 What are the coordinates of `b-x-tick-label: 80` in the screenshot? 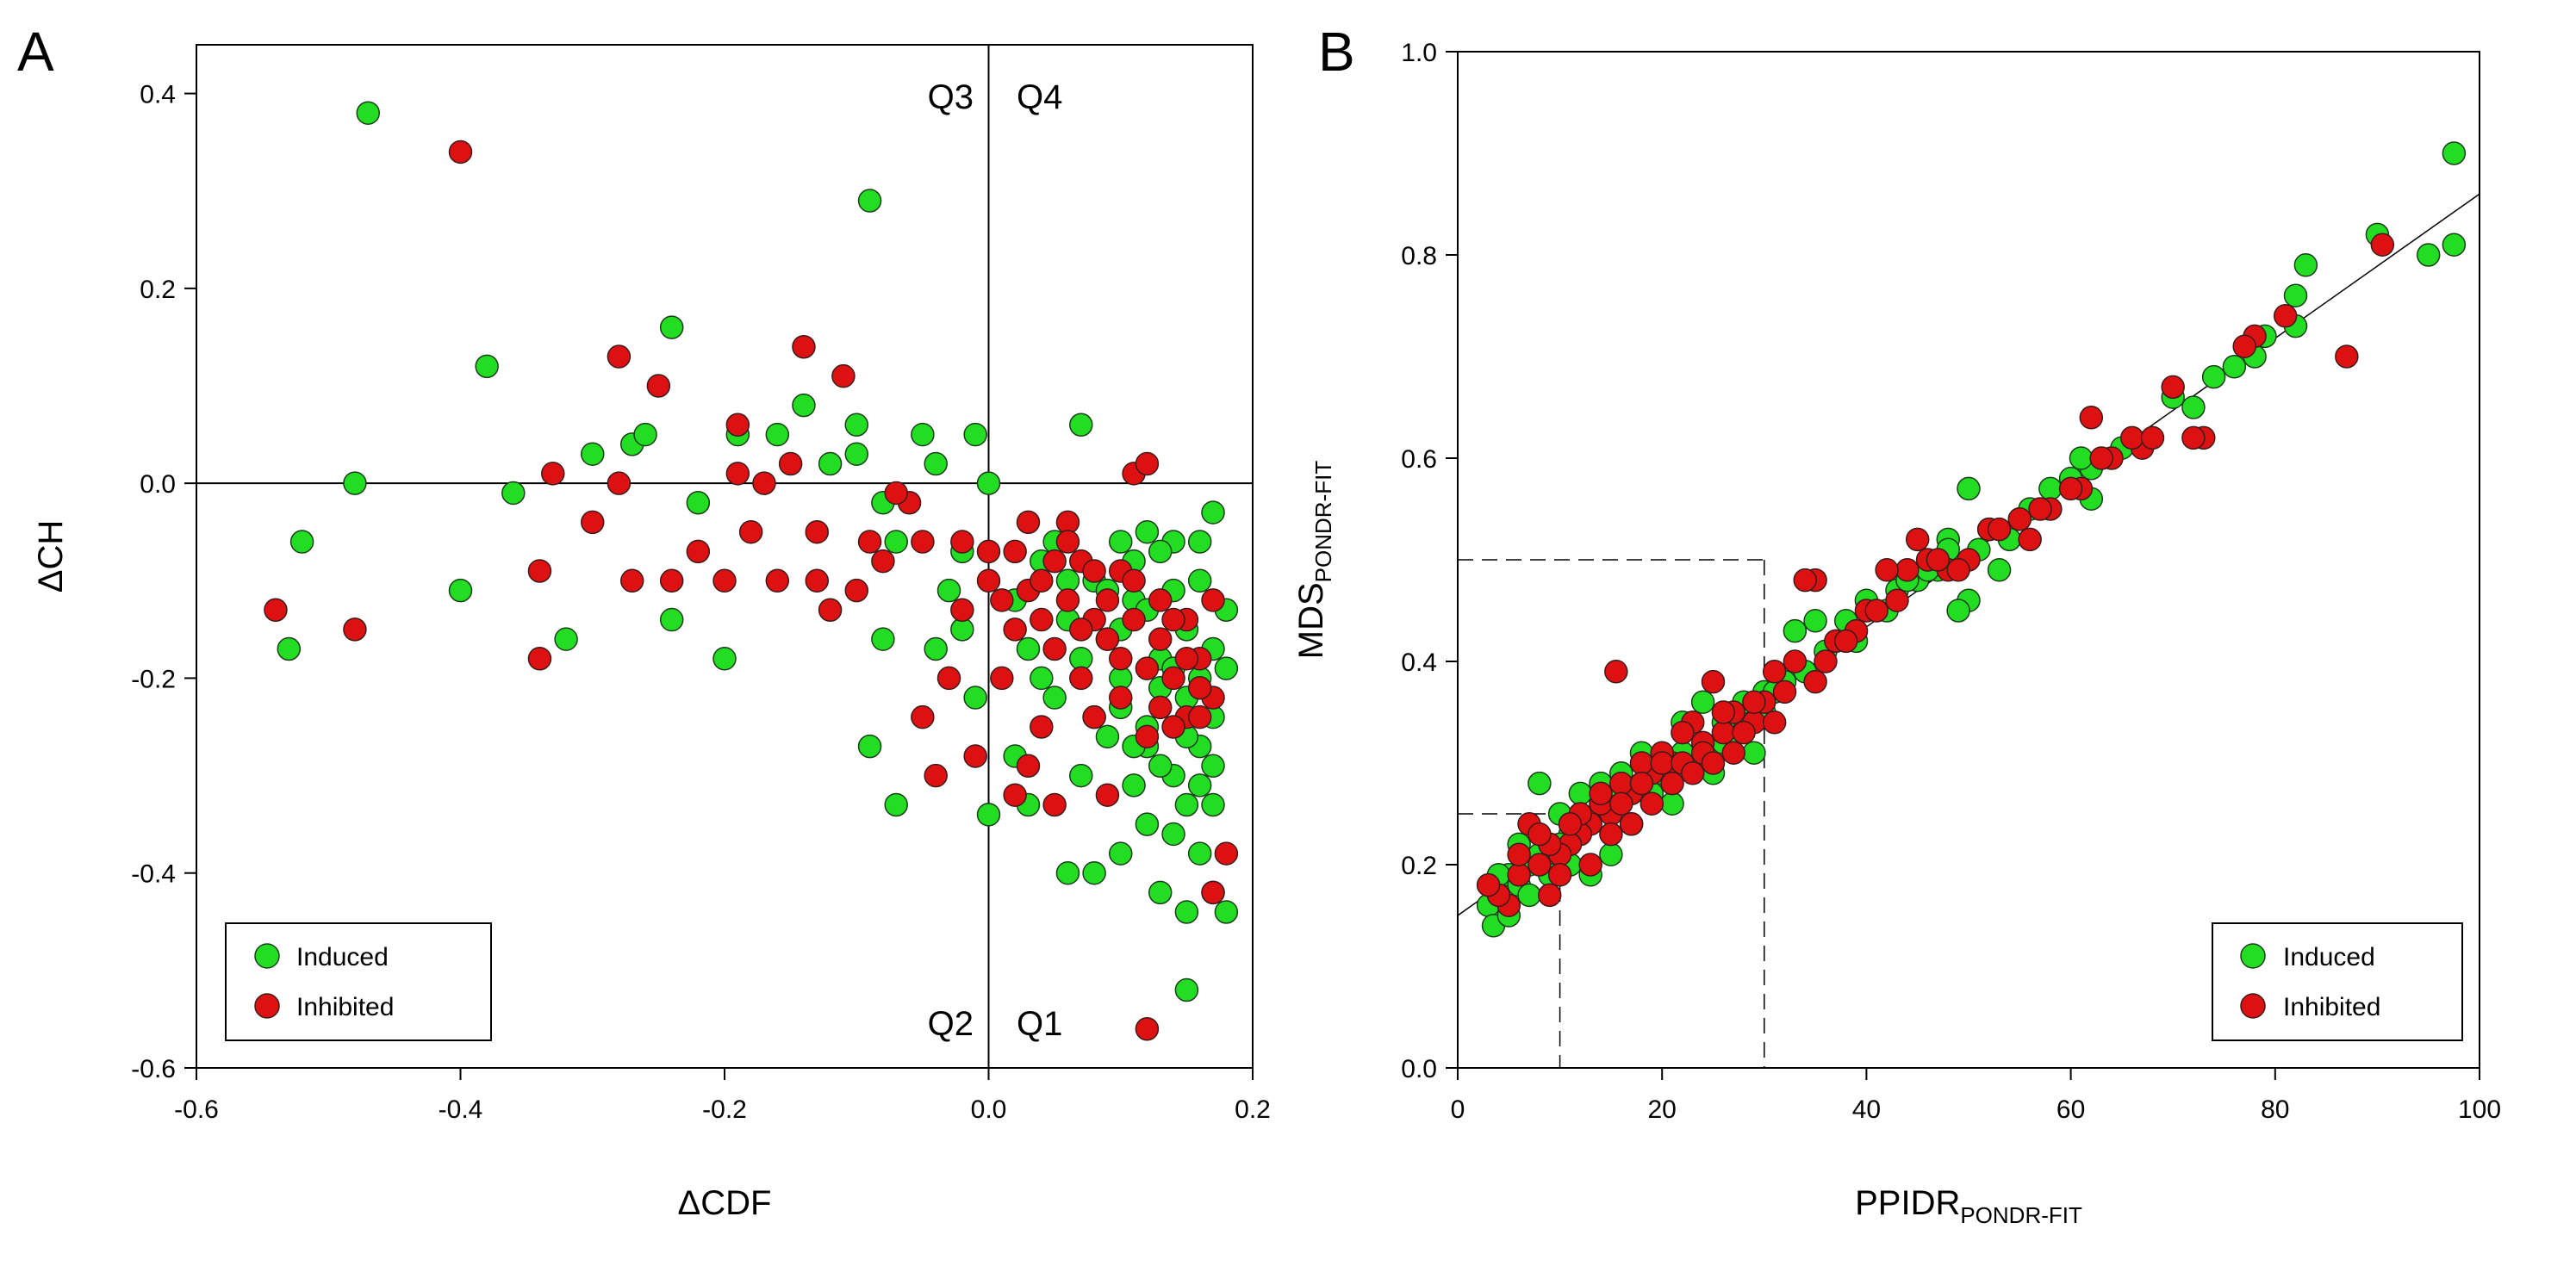 It's located at (2275, 1109).